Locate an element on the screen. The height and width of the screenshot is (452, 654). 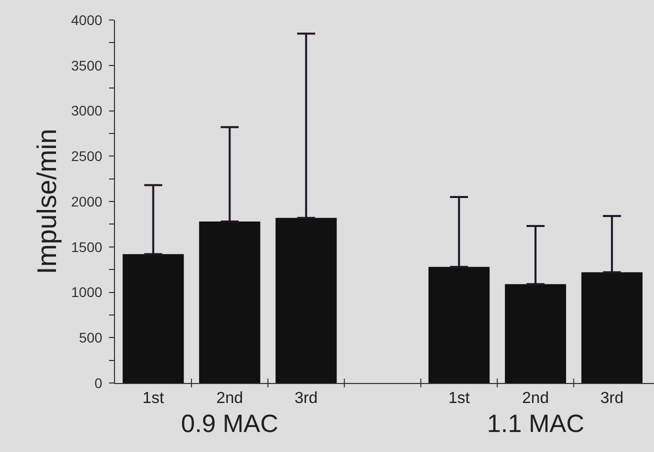
y-tick-label: 500 is located at coordinates (92, 338).